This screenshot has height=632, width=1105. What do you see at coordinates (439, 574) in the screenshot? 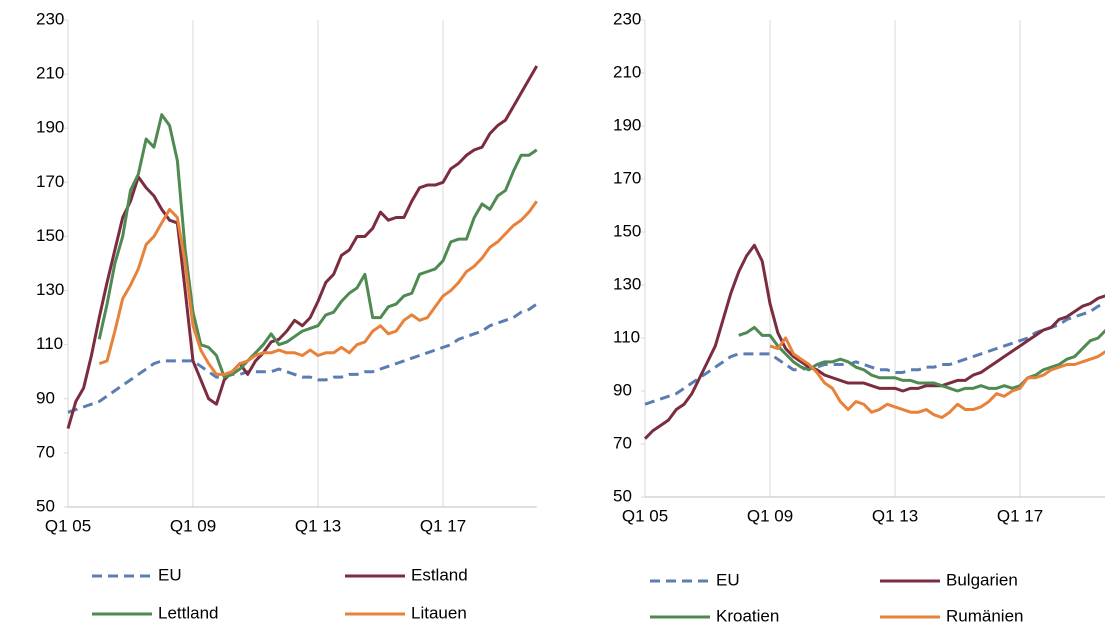
I see `legend-label: Estland` at bounding box center [439, 574].